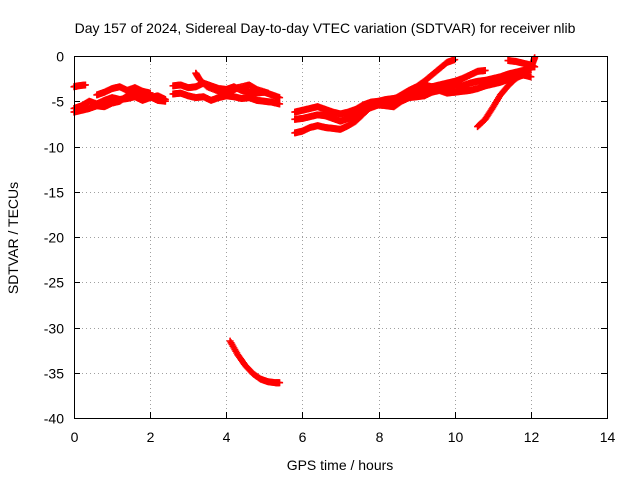 This screenshot has width=640, height=480. Describe the element at coordinates (54, 148) in the screenshot. I see `y-tick-label: -10` at that location.